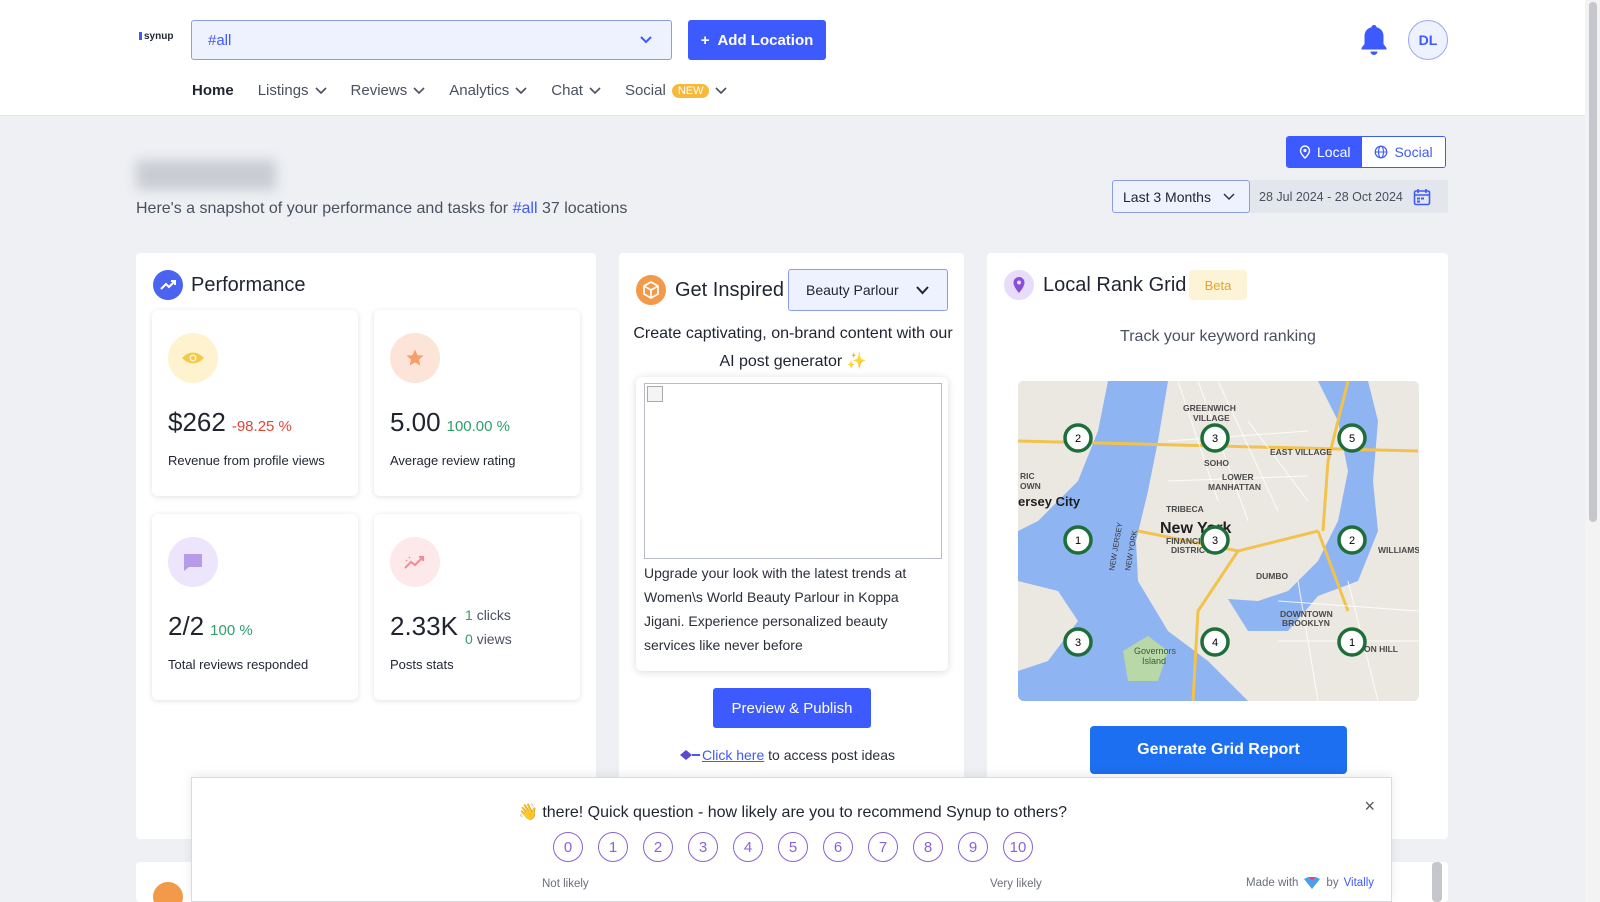  I want to click on score-1: 1, so click(613, 847).